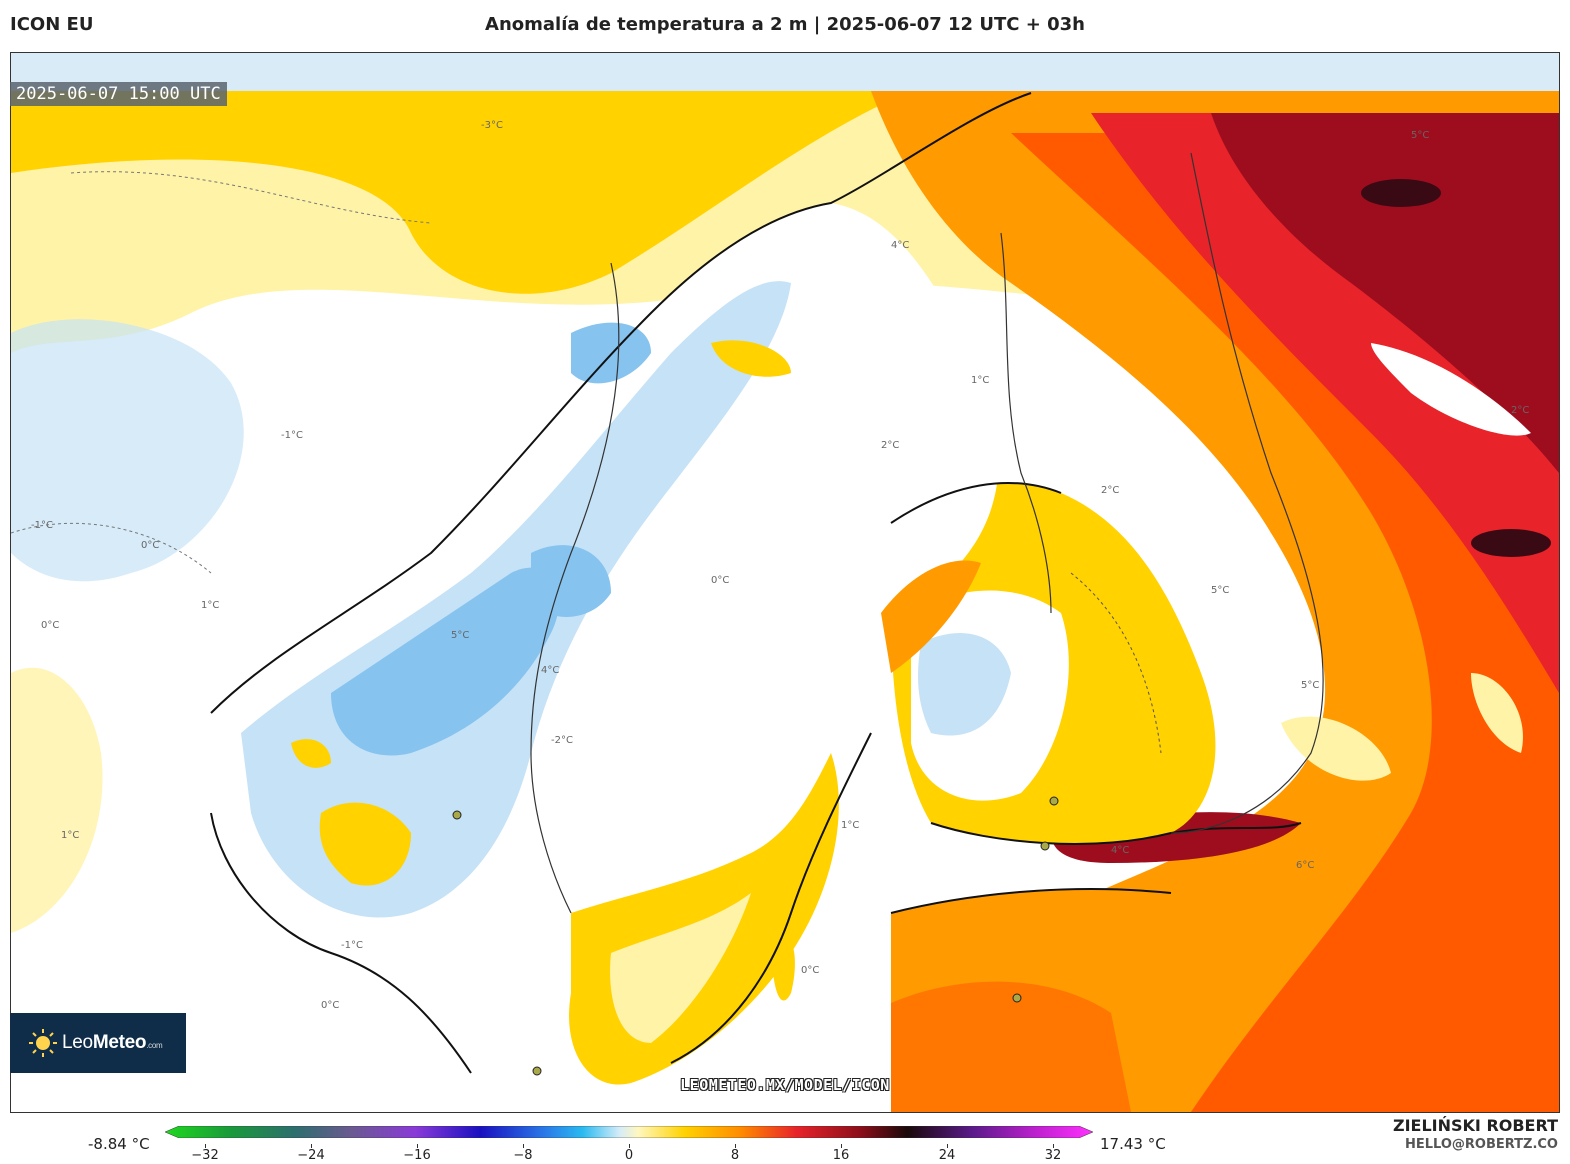  I want to click on bothnia-north-coast, so click(976, 503).